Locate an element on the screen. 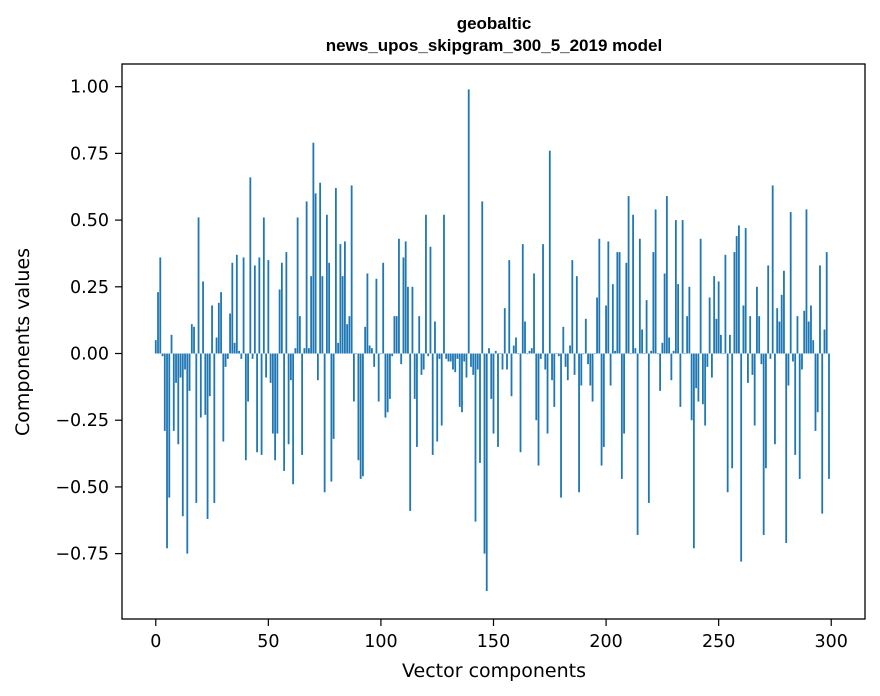 The height and width of the screenshot is (696, 880). x-axis-label: Vector components is located at coordinates (494, 671).